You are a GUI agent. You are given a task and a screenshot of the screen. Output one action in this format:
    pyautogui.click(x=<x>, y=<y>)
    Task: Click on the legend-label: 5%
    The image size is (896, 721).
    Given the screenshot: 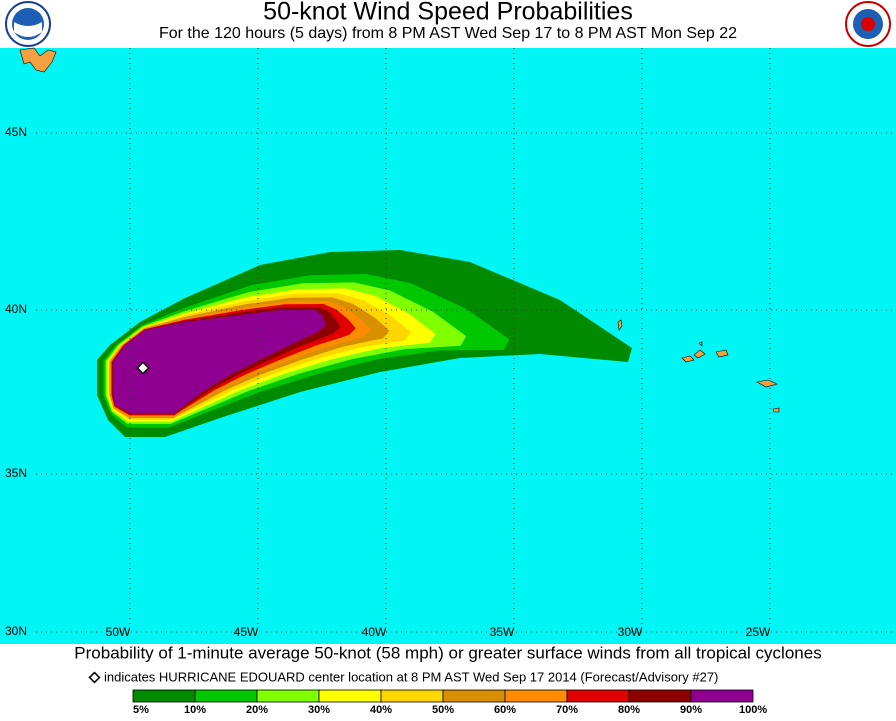 What is the action you would take?
    pyautogui.click(x=141, y=710)
    